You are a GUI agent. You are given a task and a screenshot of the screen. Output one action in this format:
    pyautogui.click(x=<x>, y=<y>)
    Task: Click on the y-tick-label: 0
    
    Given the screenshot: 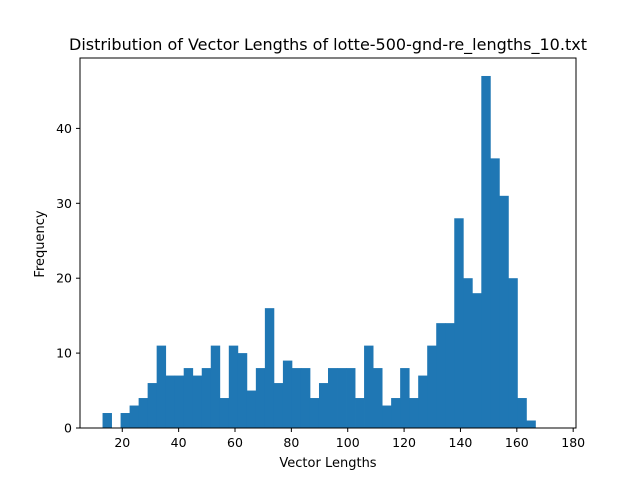 What is the action you would take?
    pyautogui.click(x=68, y=428)
    